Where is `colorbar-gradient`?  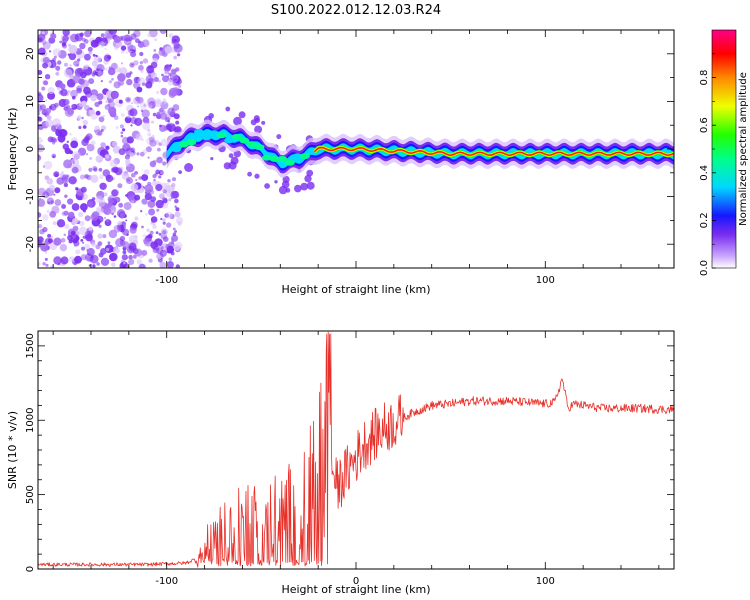
colorbar-gradient is located at coordinates (724, 149).